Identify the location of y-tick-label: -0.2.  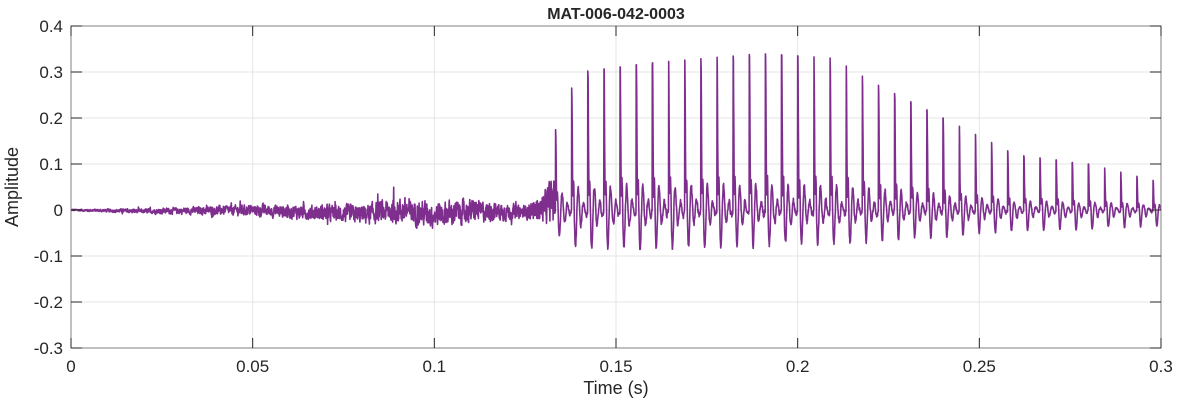
(48, 302).